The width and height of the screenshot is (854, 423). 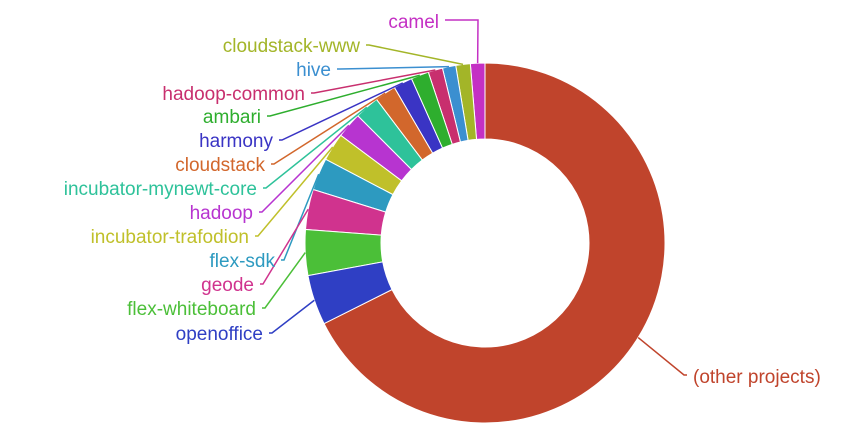 I want to click on label-flex-whiteboard: flex-whiteboard, so click(x=191, y=309).